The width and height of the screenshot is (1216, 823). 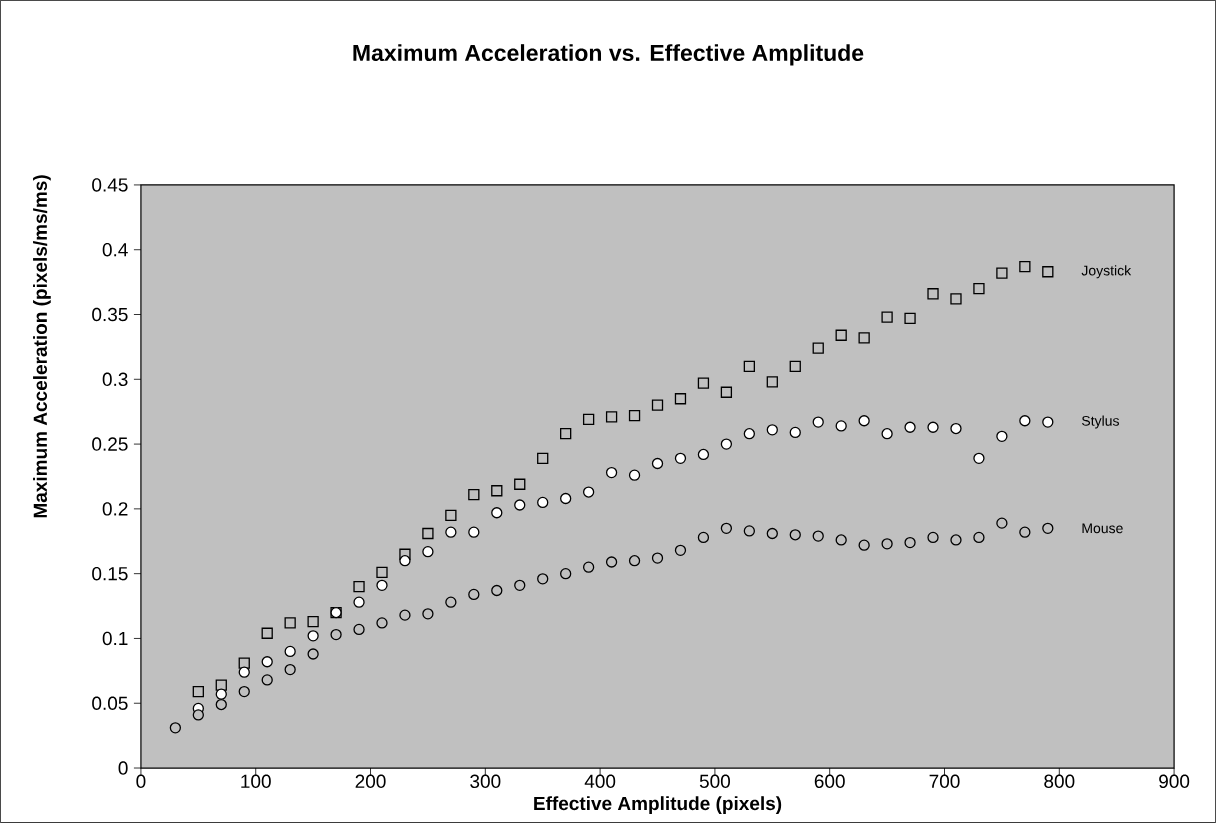 What do you see at coordinates (1106, 272) in the screenshot?
I see `text: Joystick` at bounding box center [1106, 272].